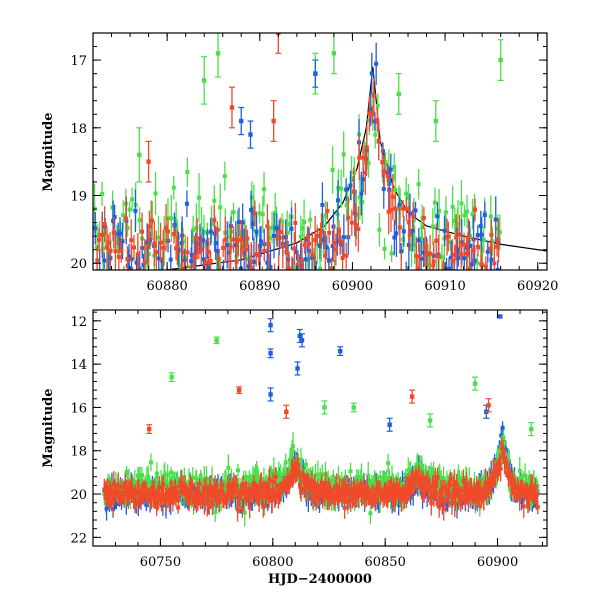  What do you see at coordinates (160, 562) in the screenshot?
I see `bottom-x-tick-label-0: 60750` at bounding box center [160, 562].